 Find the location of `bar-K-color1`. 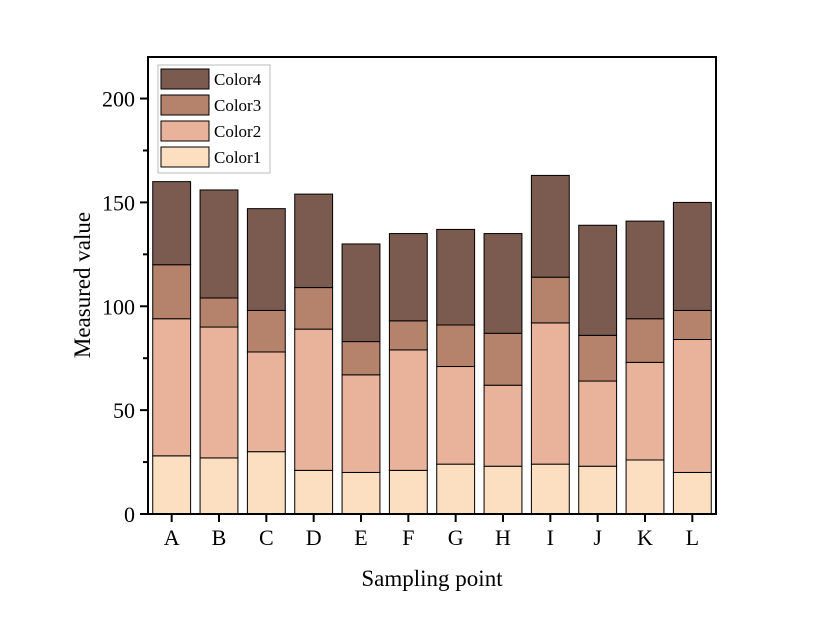

bar-K-color1 is located at coordinates (645, 487).